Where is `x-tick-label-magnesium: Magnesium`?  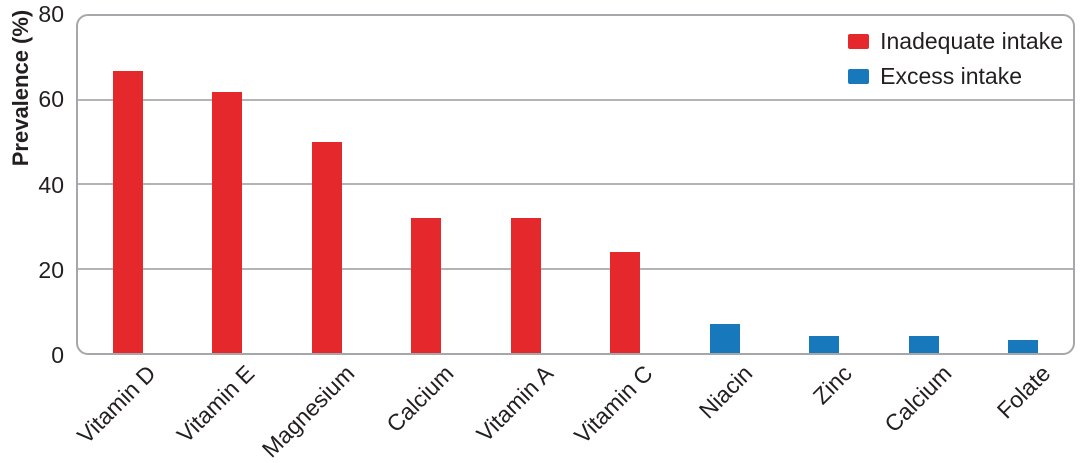 x-tick-label-magnesium: Magnesium is located at coordinates (308, 411).